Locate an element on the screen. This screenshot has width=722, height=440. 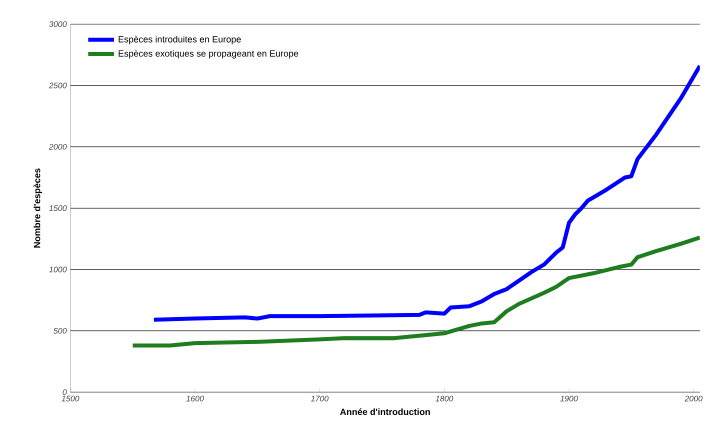
x-axis-title: Année d'introduction is located at coordinates (385, 411).